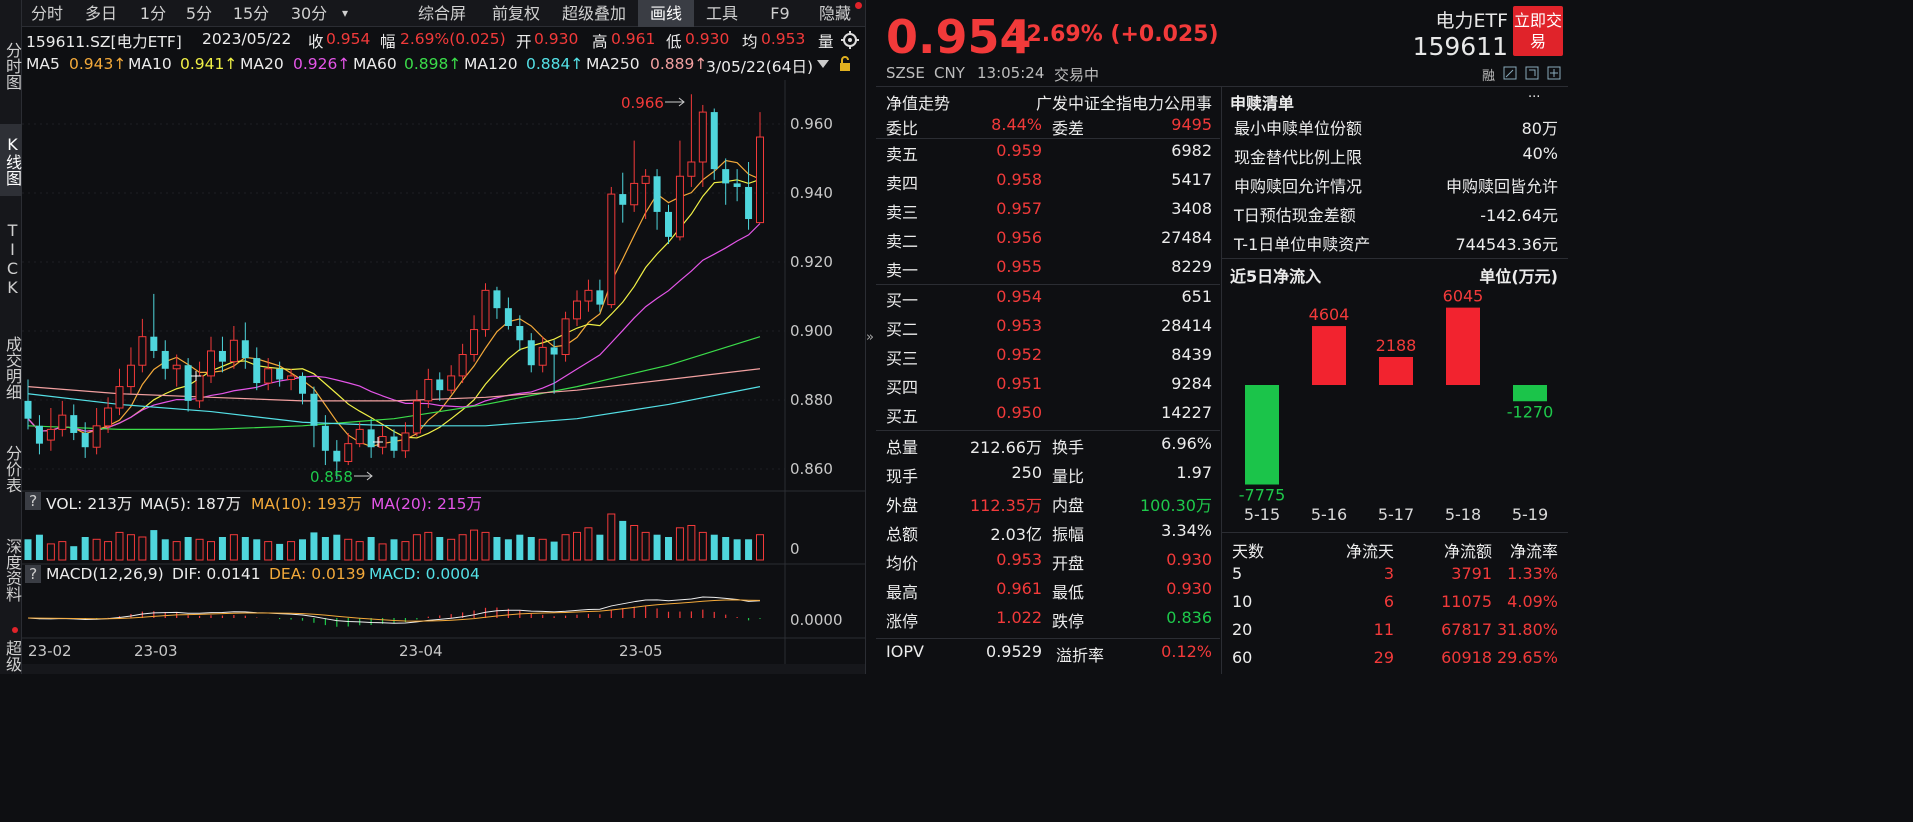  Describe the element at coordinates (1295, 215) in the screenshot. I see `redeem-label: T日预估现金差额` at that location.